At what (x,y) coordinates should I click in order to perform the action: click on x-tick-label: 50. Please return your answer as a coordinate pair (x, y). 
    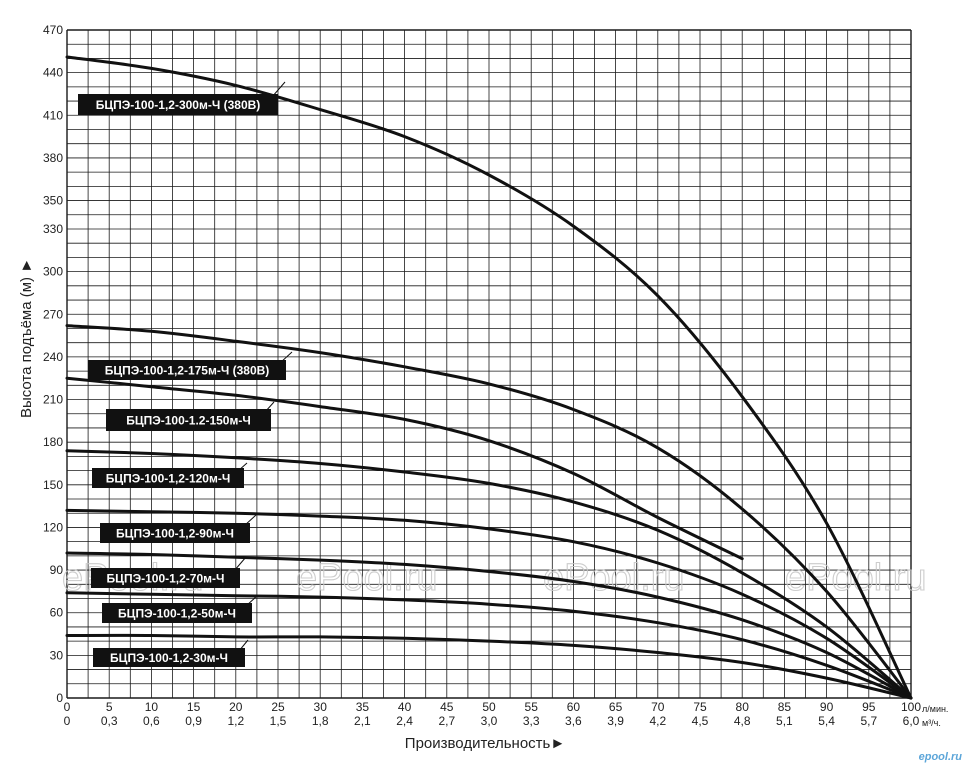
    Looking at the image, I should click on (489, 707).